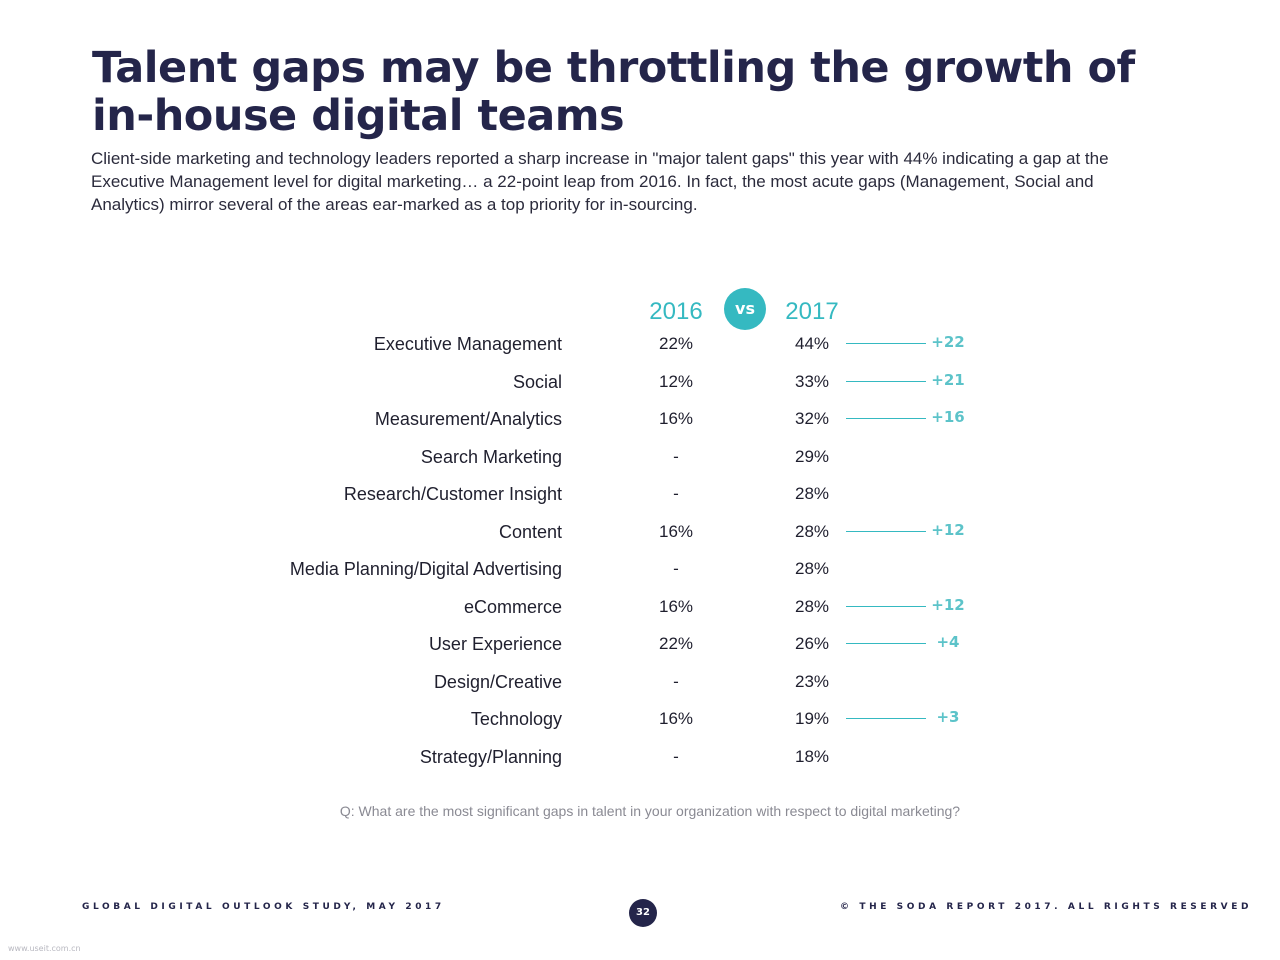 This screenshot has height=960, width=1280. Describe the element at coordinates (812, 718) in the screenshot. I see `row-value-2017: 19%` at that location.